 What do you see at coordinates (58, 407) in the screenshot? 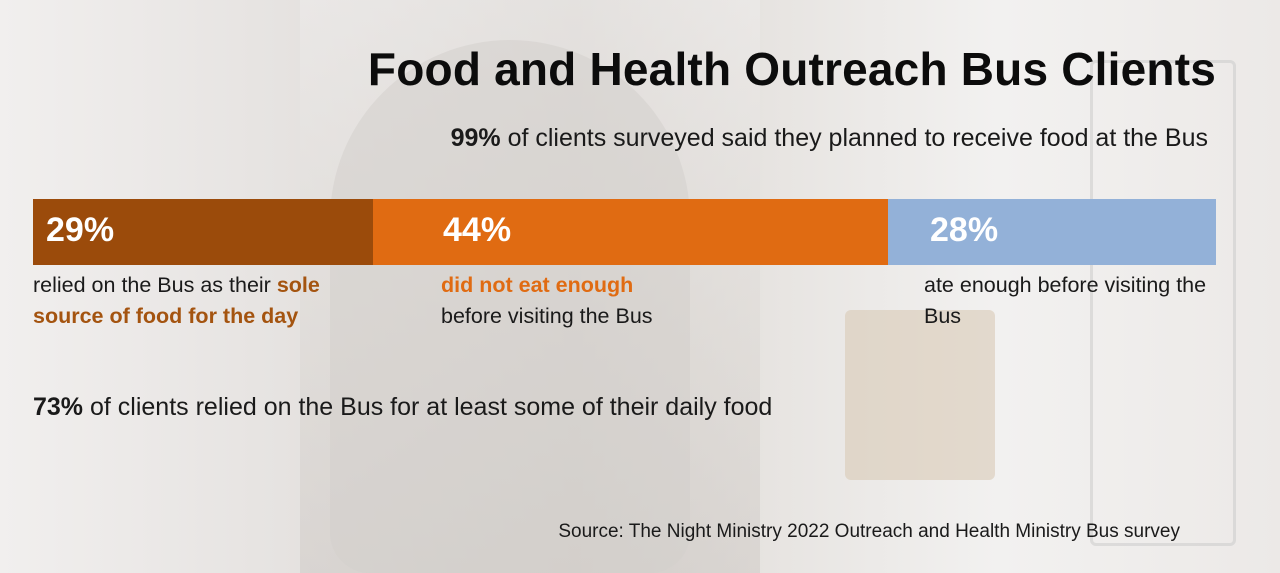
I see `note-73-bold: 73%` at bounding box center [58, 407].